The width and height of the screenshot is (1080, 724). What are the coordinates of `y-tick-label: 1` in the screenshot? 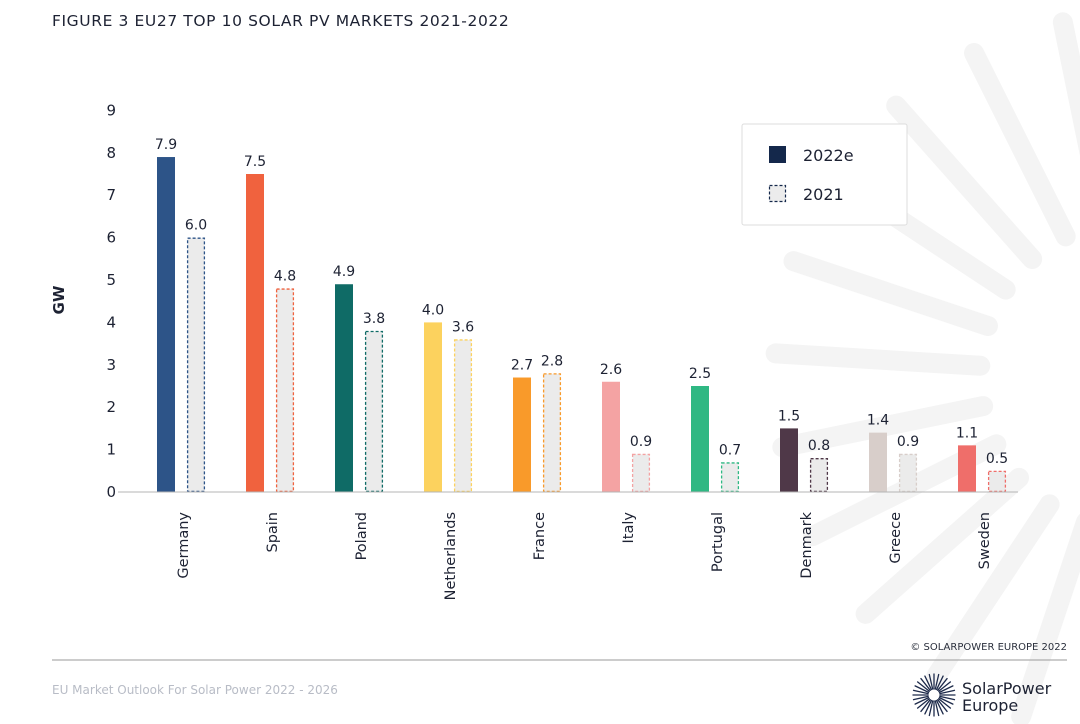 It's located at (111, 450).